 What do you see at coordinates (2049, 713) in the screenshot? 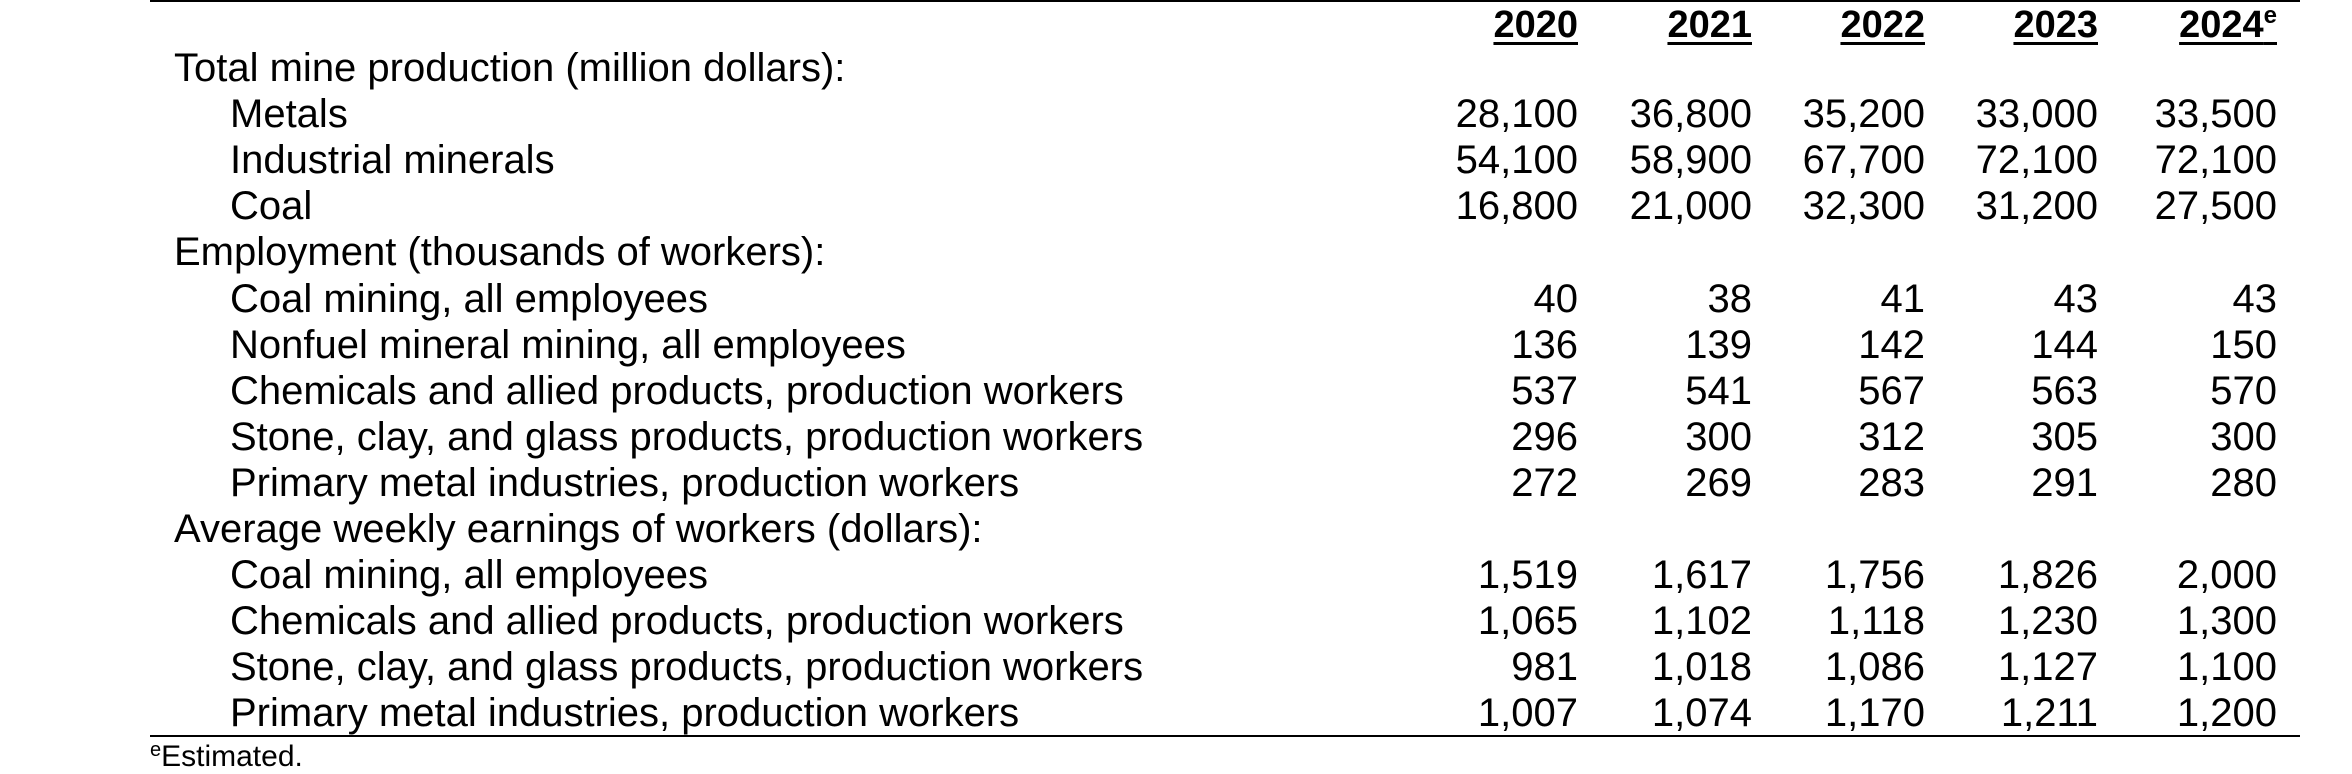
I see `cell-2023: 1,211` at bounding box center [2049, 713].